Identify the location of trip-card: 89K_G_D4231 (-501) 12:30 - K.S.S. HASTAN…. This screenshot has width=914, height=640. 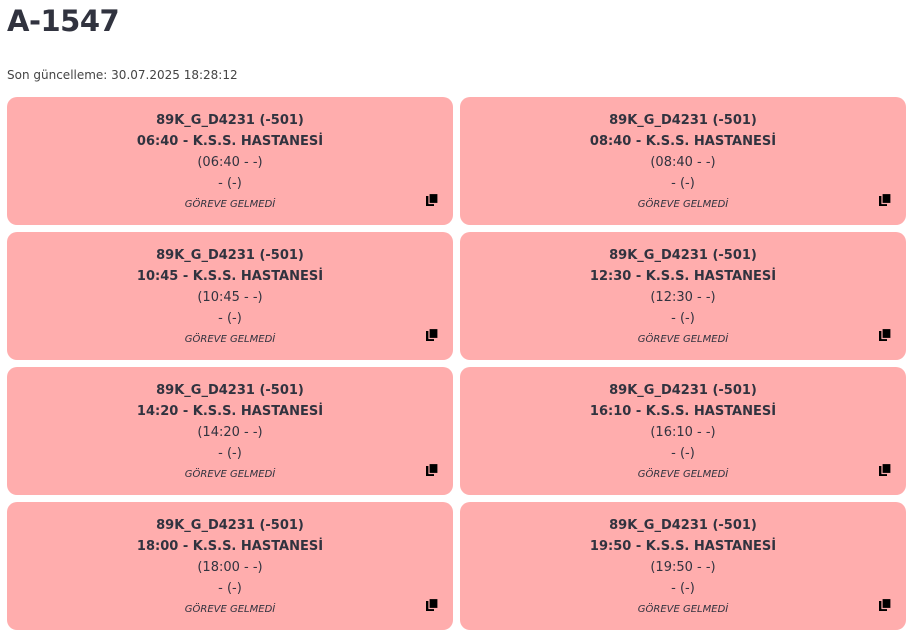
(683, 296).